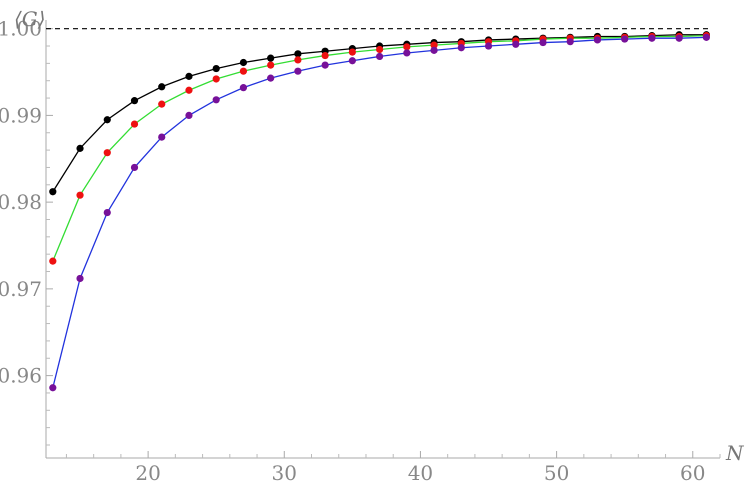 The height and width of the screenshot is (483, 747). Describe the element at coordinates (692, 472) in the screenshot. I see `x-tick-label: 60` at that location.